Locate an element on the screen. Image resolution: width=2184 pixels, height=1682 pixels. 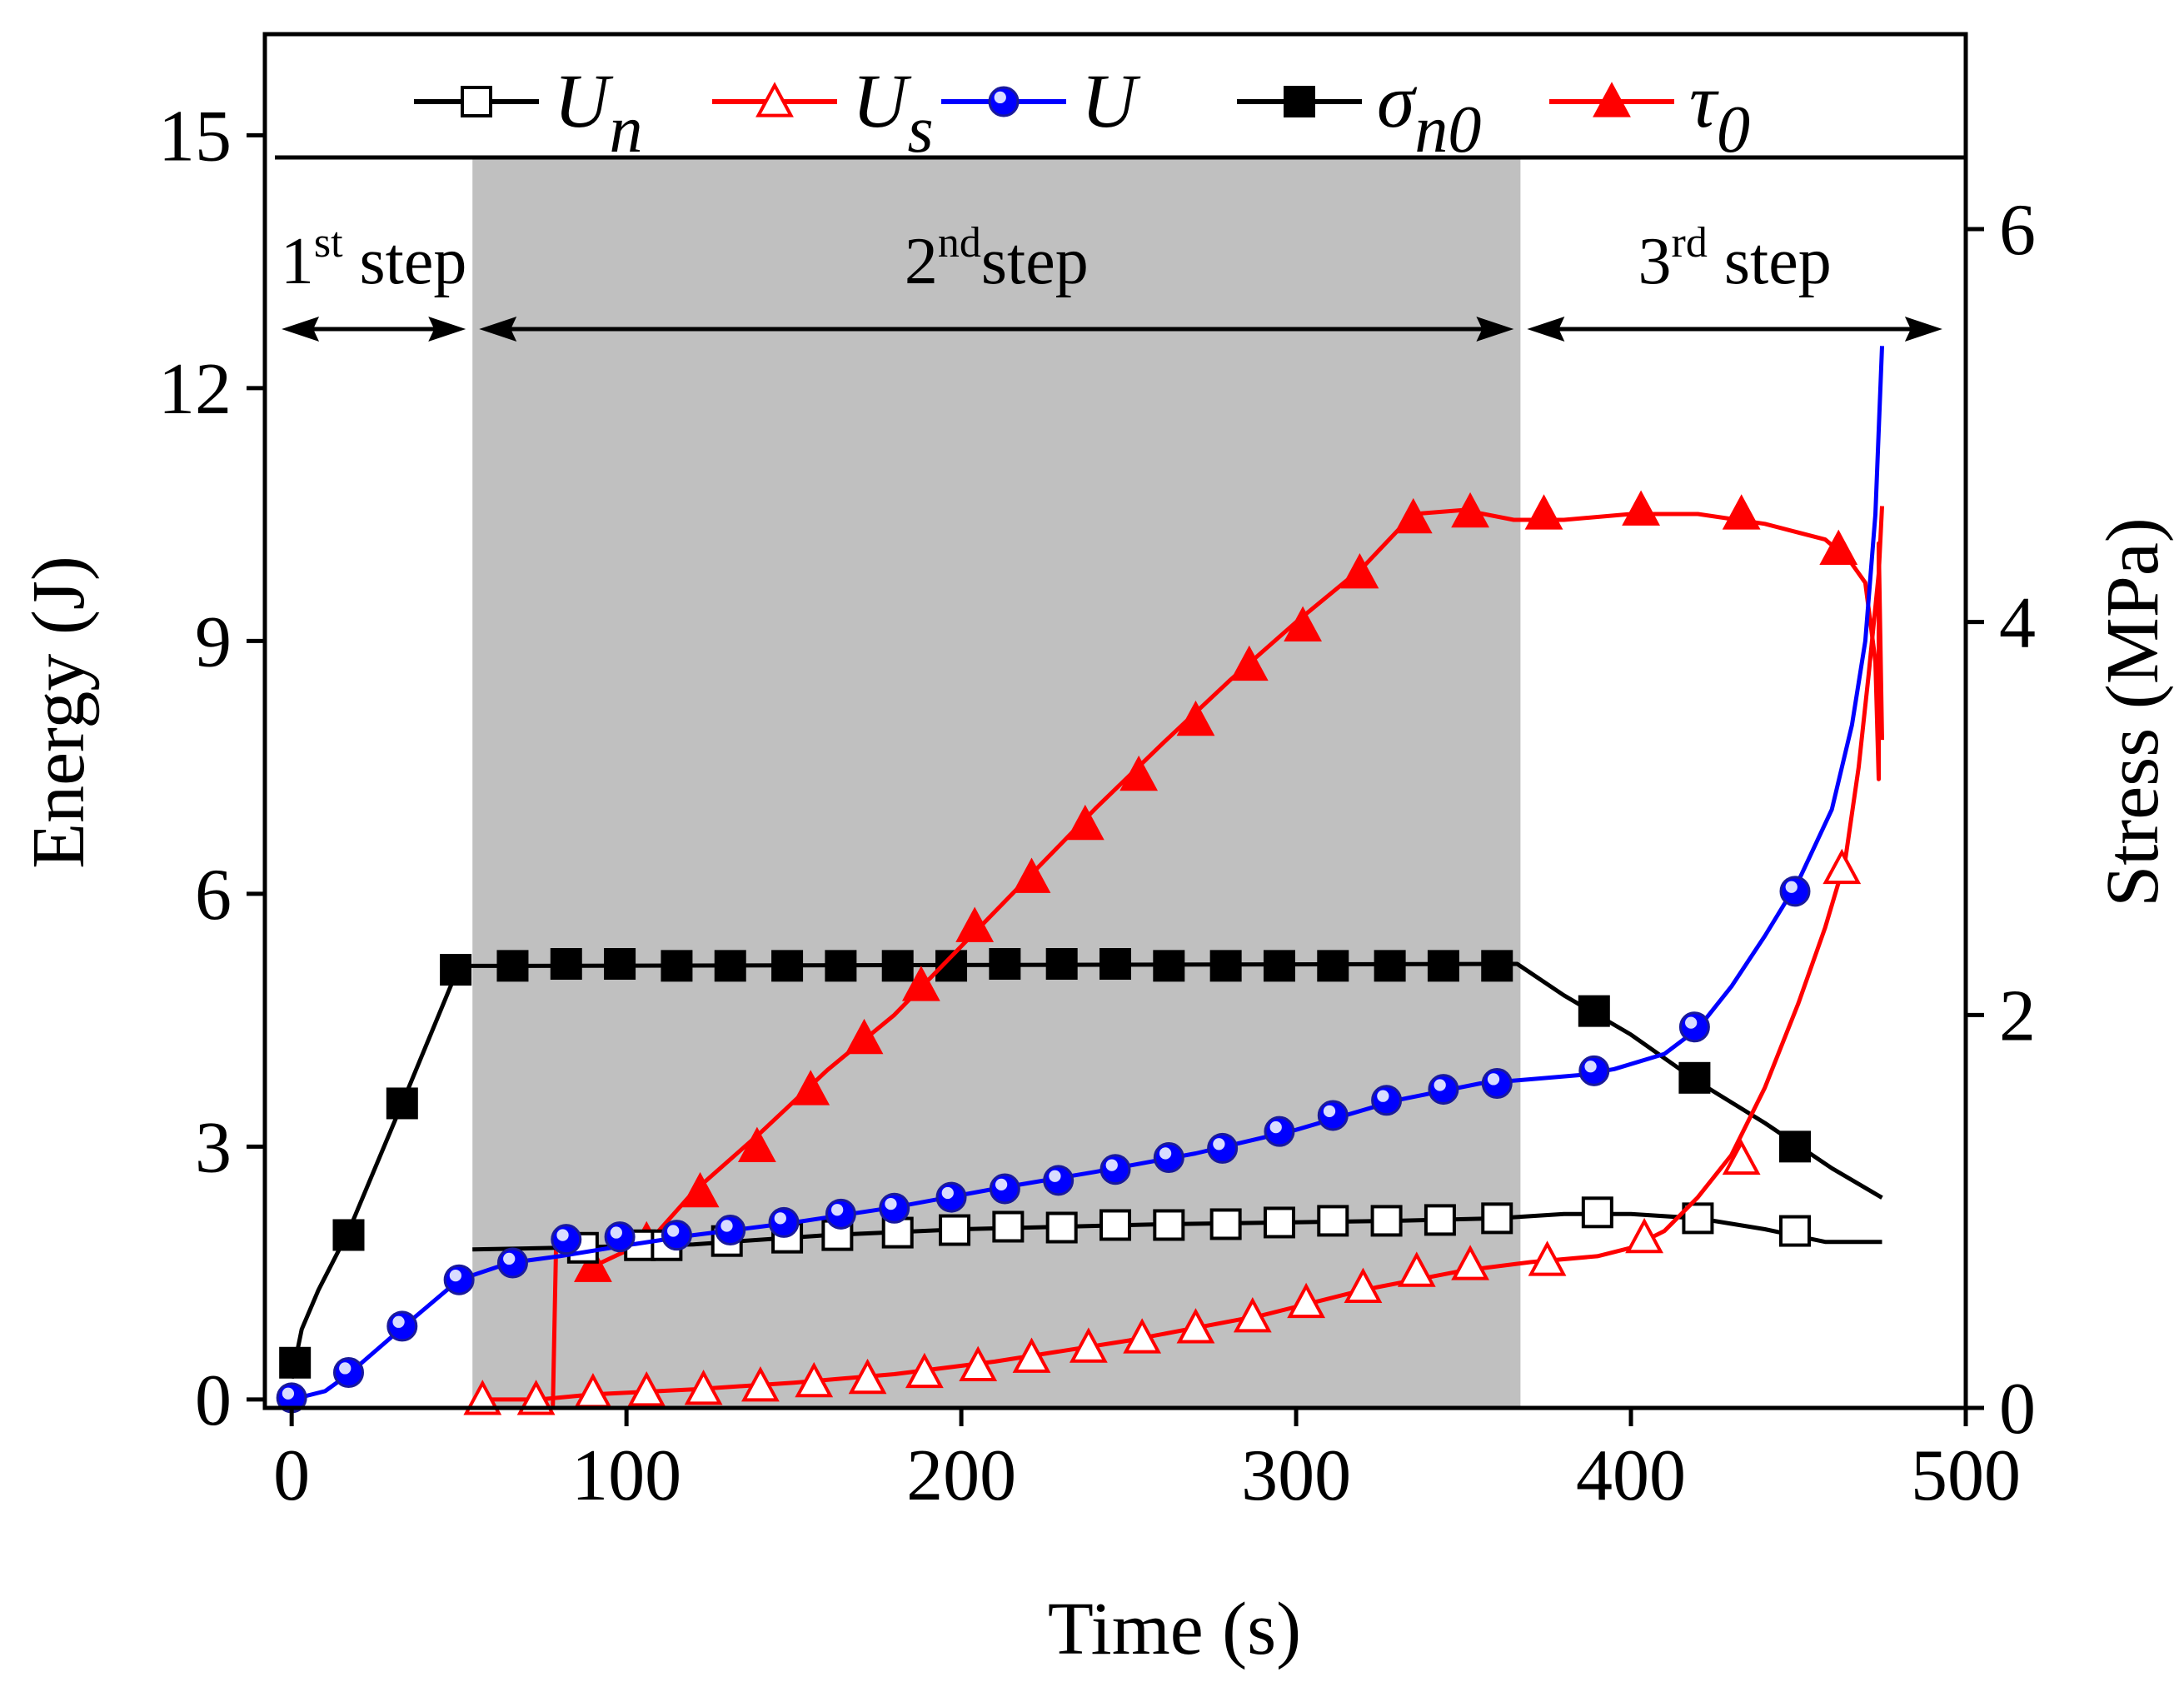
step-label: 1st step is located at coordinates (374, 258).